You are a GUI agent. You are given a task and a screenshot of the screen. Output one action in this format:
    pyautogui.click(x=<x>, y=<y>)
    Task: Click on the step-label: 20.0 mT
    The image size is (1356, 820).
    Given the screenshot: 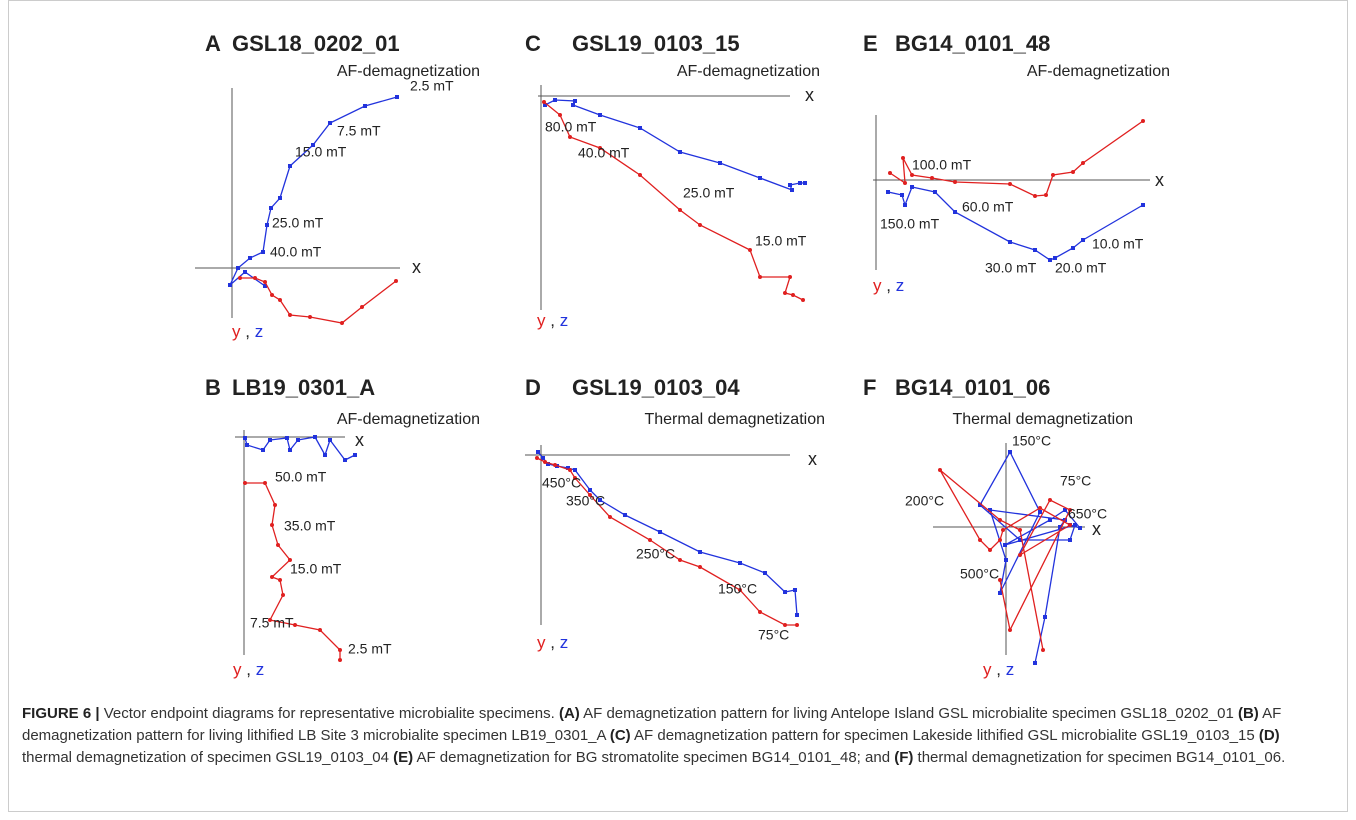 What is the action you would take?
    pyautogui.click(x=1081, y=268)
    